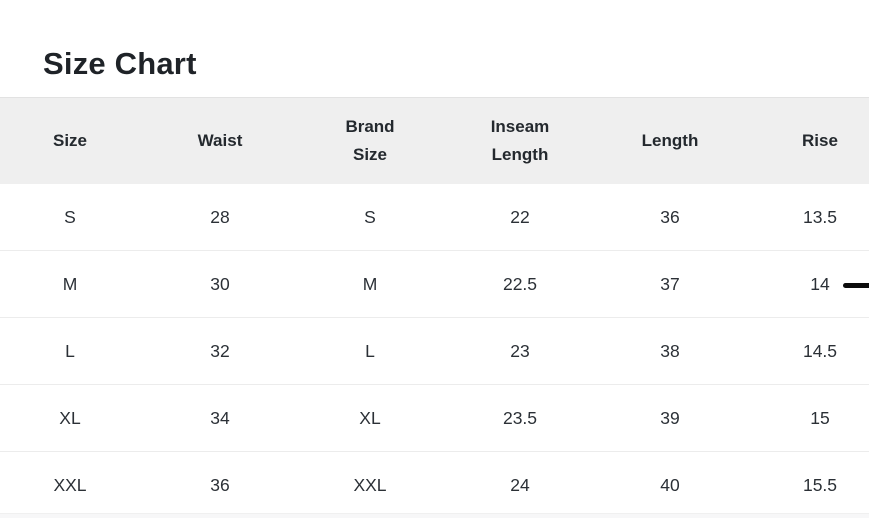 The height and width of the screenshot is (518, 869). Describe the element at coordinates (807, 284) in the screenshot. I see `cell: 14` at that location.